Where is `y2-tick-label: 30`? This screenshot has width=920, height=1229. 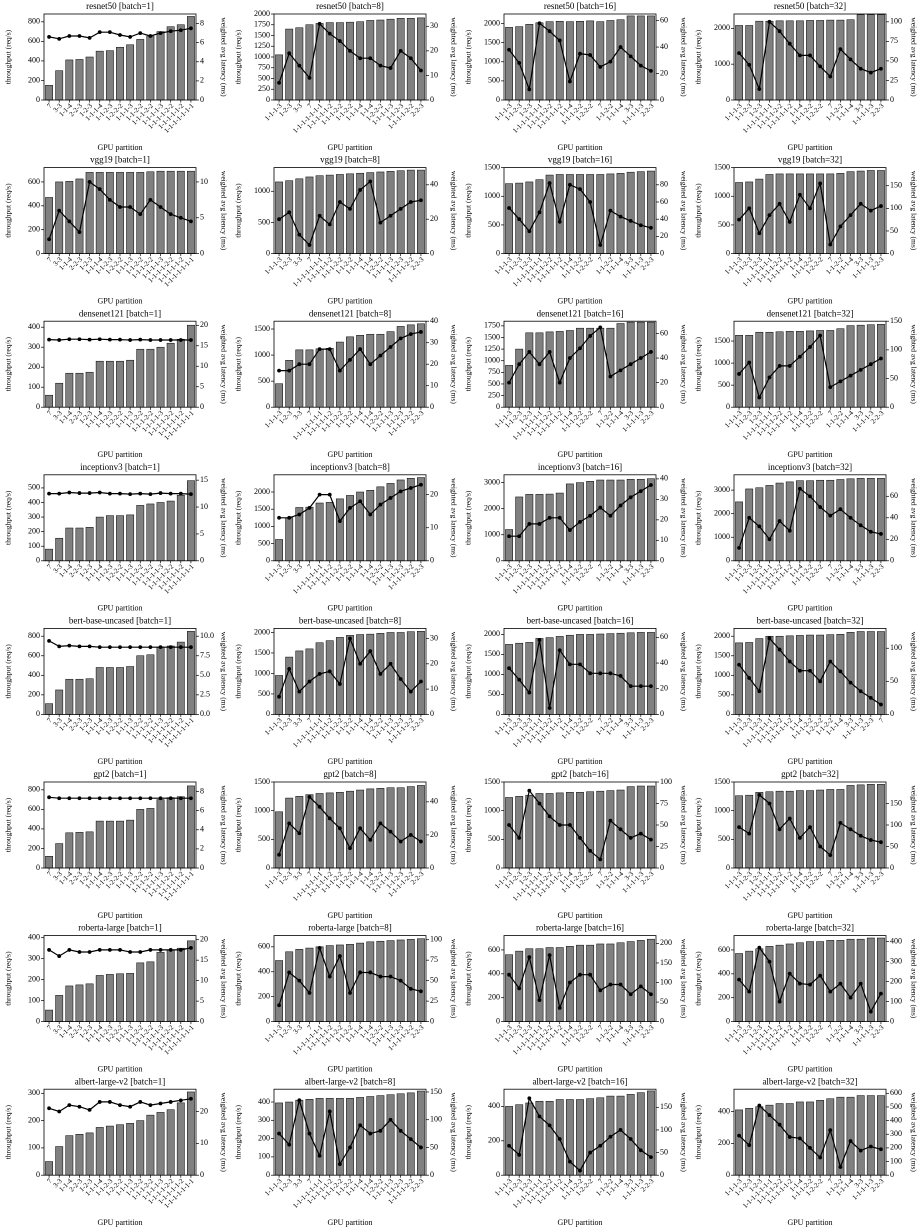
y2-tick-label: 30 is located at coordinates (434, 637).